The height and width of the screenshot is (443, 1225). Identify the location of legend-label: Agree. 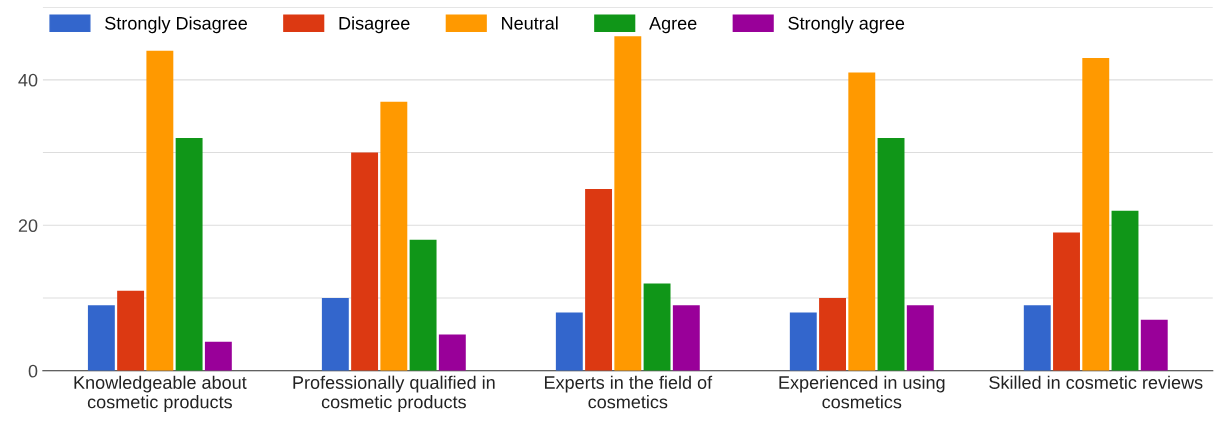
(673, 25).